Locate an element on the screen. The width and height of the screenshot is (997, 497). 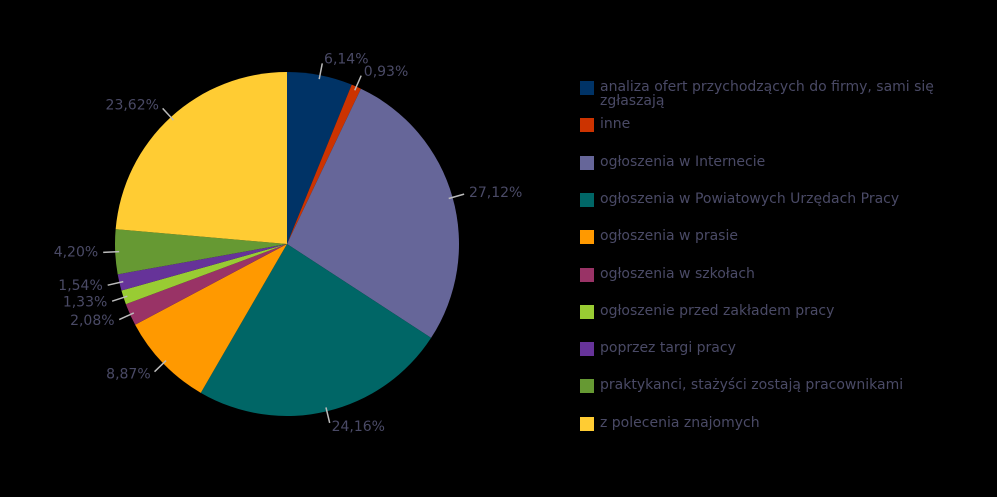
legend-label: ogłoszenie przed zakładem pracy is located at coordinates (717, 310).